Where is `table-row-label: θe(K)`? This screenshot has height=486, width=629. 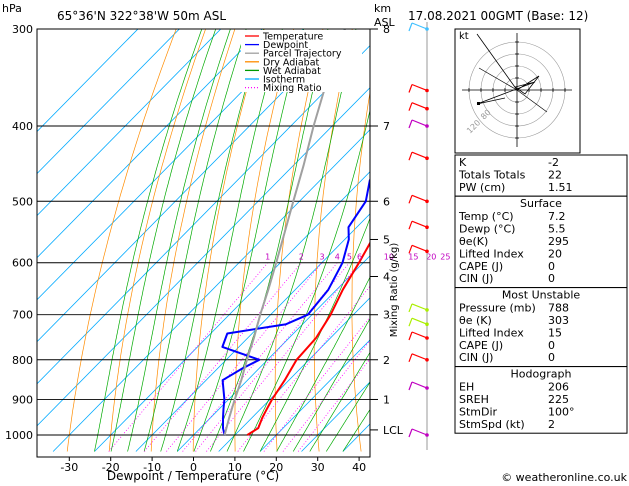 table-row-label: θe(K) is located at coordinates (473, 241).